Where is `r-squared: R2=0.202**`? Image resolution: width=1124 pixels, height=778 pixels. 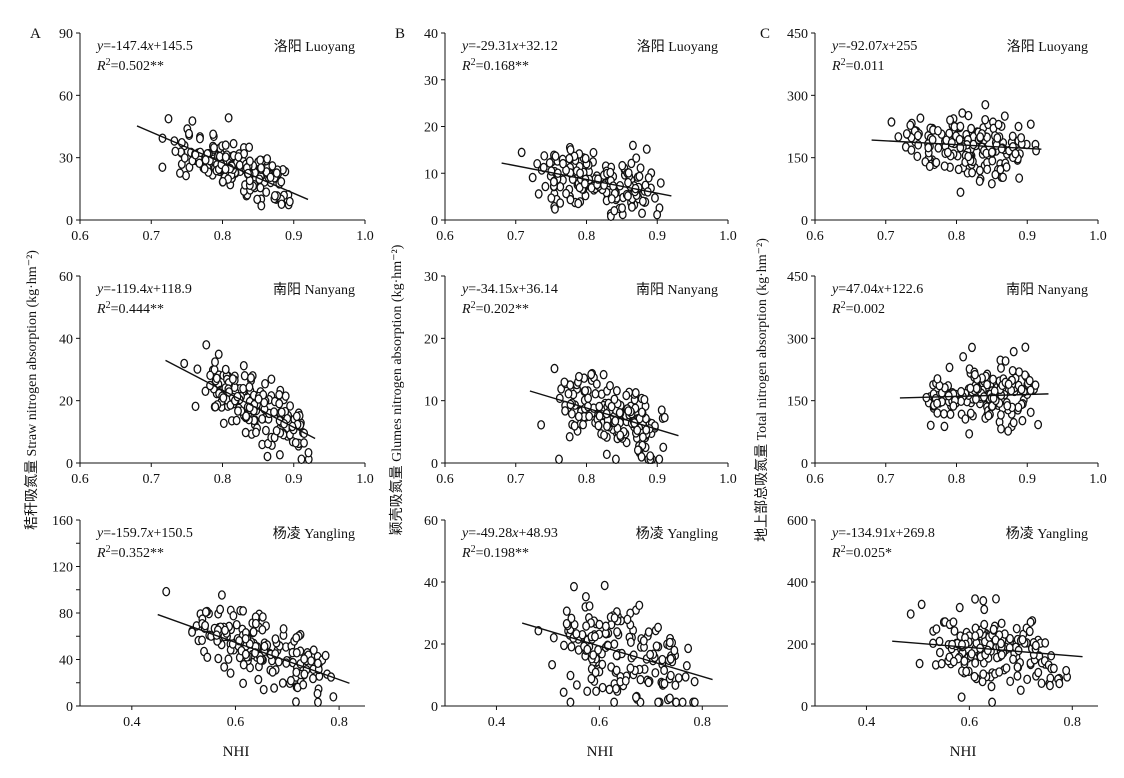
r-squared: R2=0.202** is located at coordinates (495, 308).